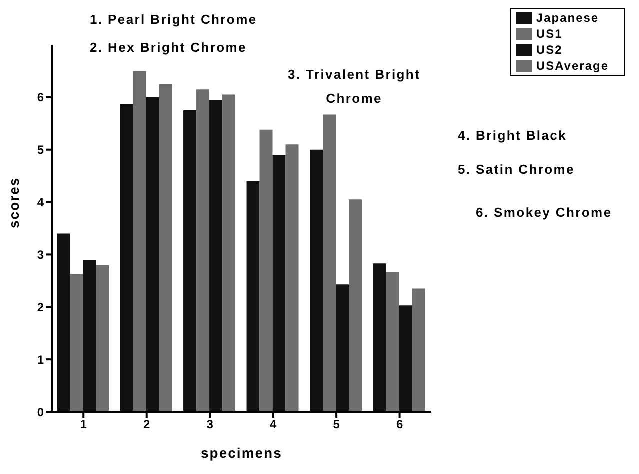  What do you see at coordinates (549, 50) in the screenshot?
I see `legend-label: US2` at bounding box center [549, 50].